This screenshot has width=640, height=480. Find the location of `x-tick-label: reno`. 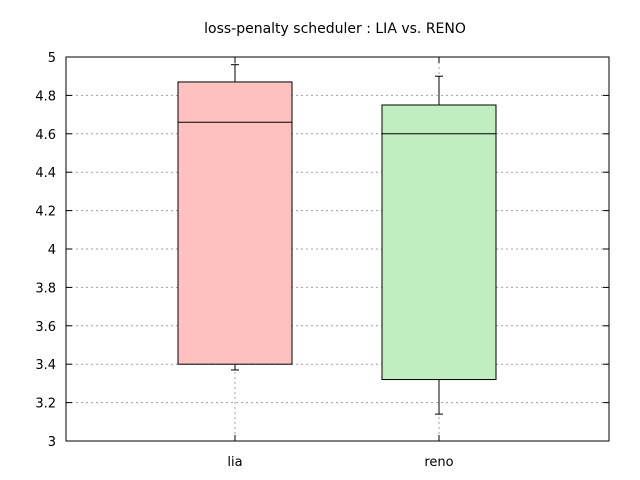

x-tick-label: reno is located at coordinates (438, 462).